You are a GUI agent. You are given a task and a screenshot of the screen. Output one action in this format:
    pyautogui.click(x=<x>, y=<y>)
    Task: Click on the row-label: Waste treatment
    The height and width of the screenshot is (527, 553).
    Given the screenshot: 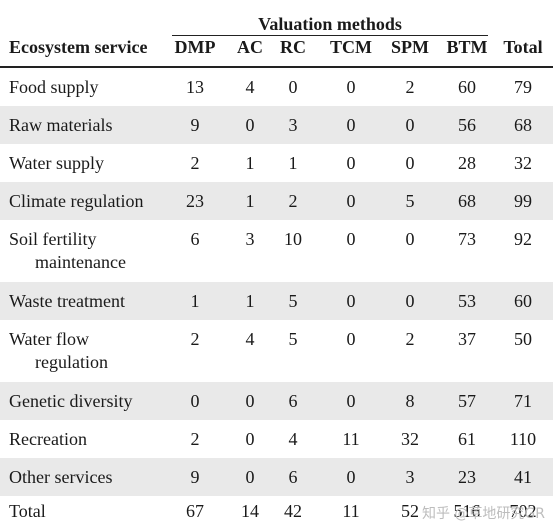 What is the action you would take?
    pyautogui.click(x=67, y=301)
    